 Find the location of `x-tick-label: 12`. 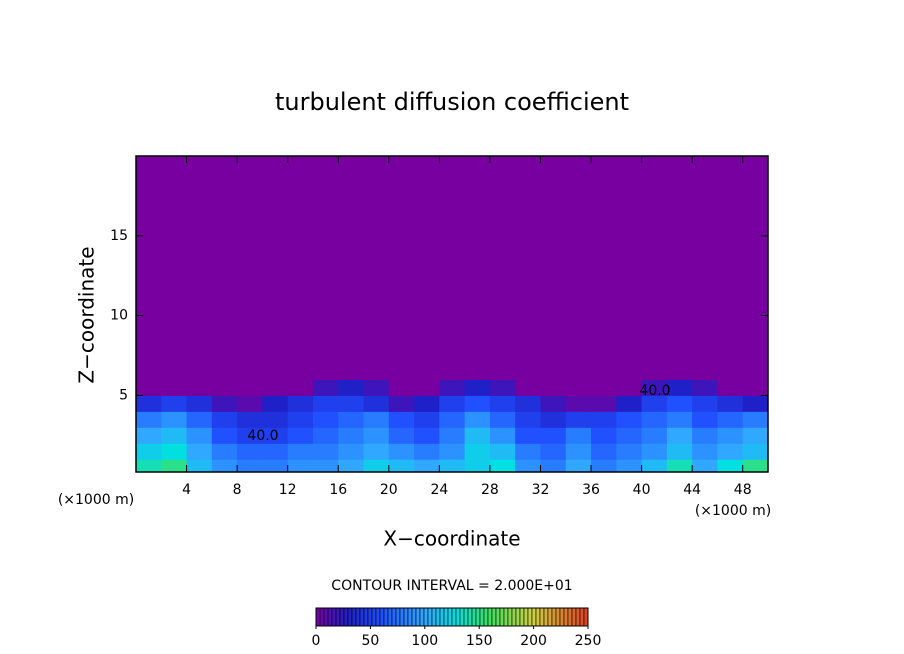

x-tick-label: 12 is located at coordinates (288, 490).